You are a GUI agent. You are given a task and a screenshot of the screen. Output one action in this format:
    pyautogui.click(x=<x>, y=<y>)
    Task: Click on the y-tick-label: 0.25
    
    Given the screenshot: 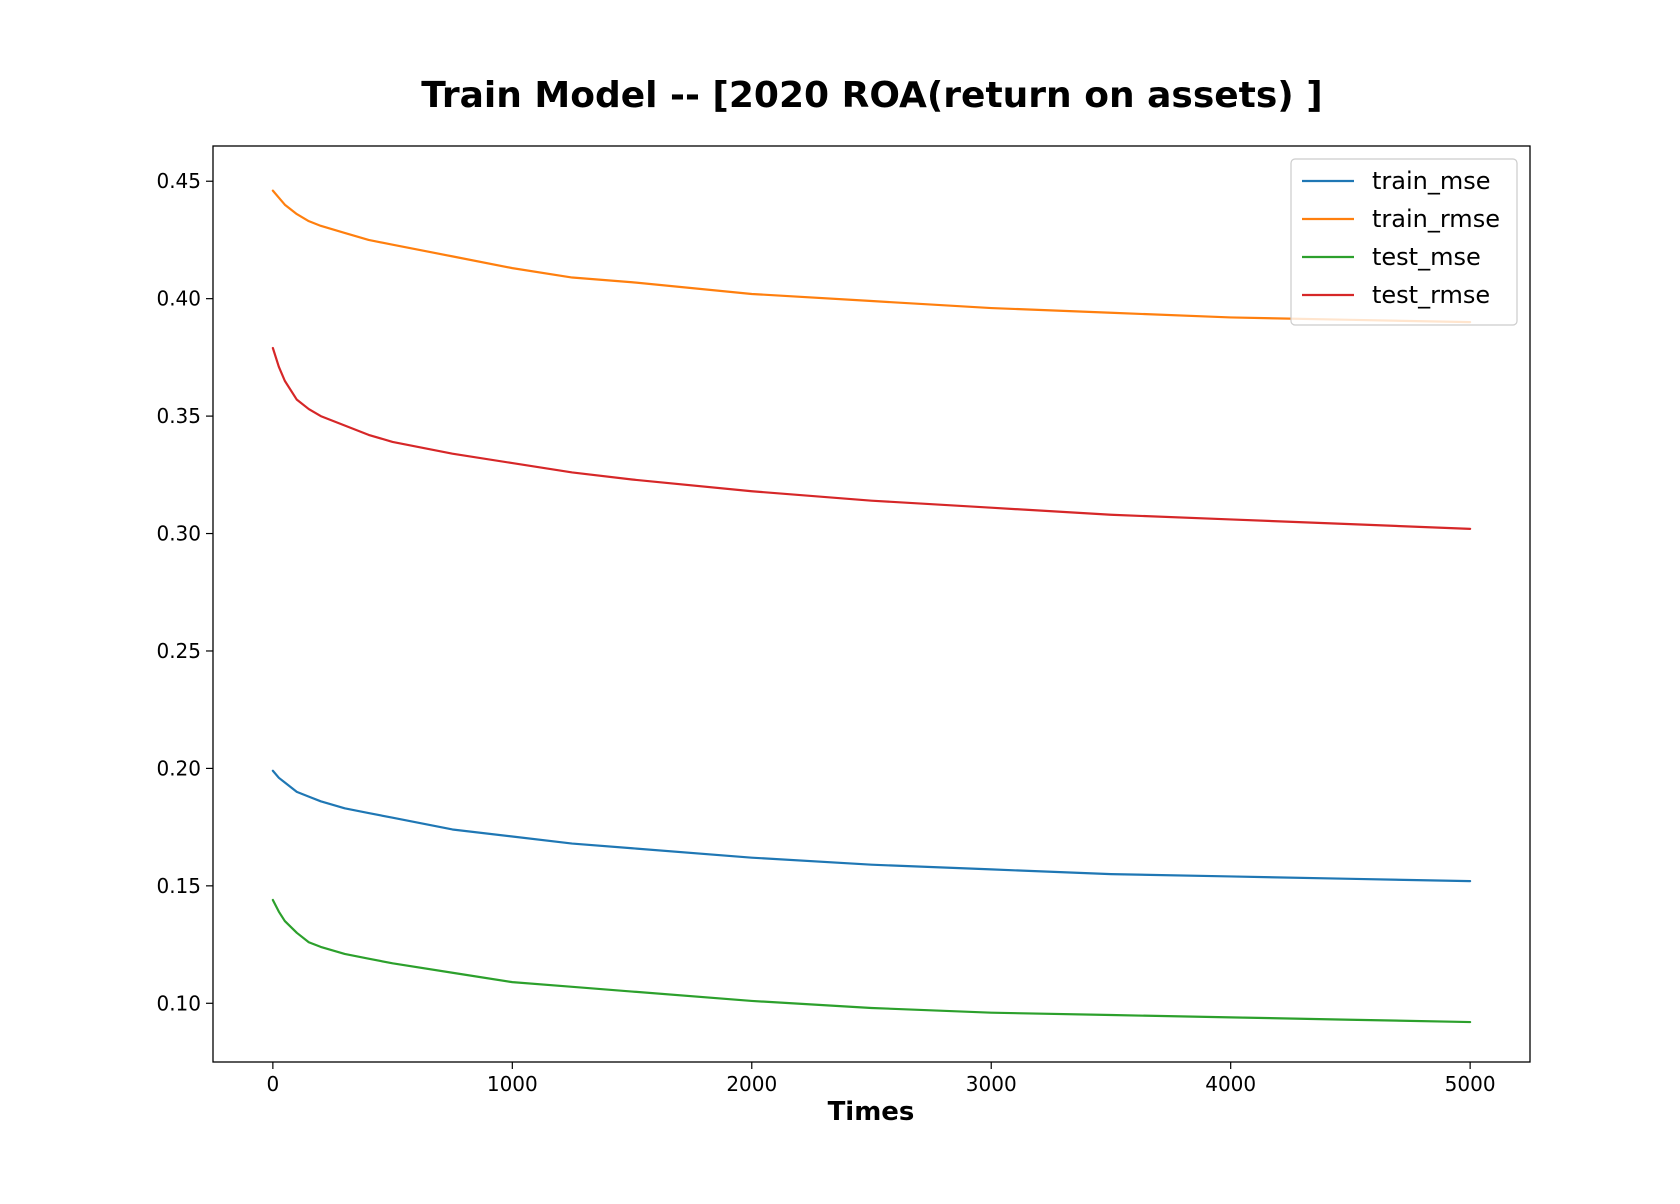 What is the action you would take?
    pyautogui.click(x=178, y=651)
    